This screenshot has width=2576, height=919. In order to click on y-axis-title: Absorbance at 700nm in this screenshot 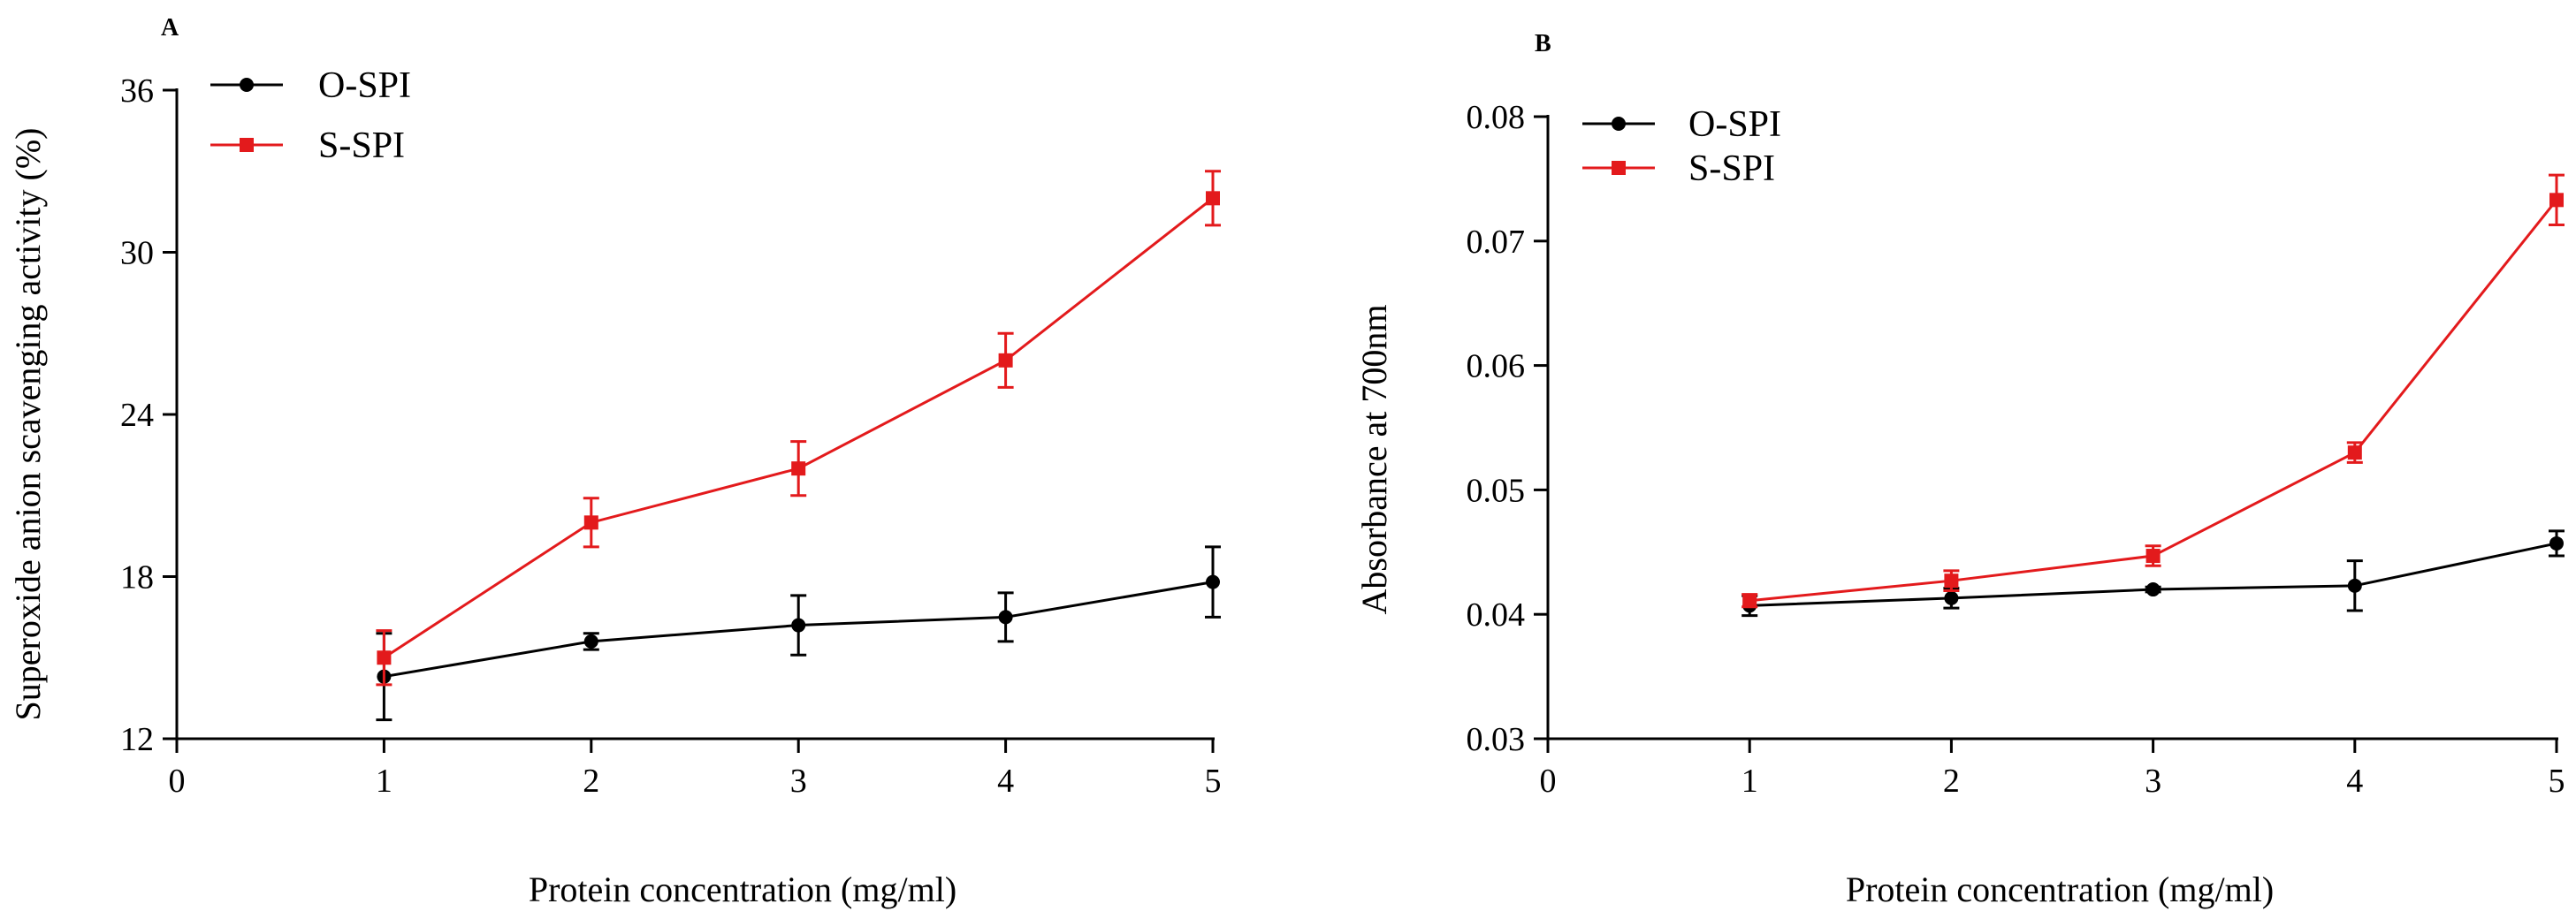, I will do `click(1374, 459)`.